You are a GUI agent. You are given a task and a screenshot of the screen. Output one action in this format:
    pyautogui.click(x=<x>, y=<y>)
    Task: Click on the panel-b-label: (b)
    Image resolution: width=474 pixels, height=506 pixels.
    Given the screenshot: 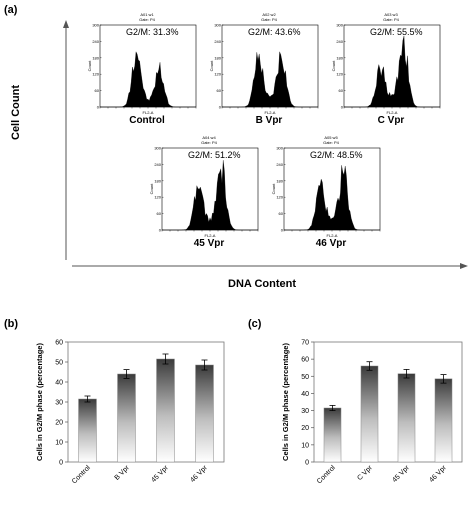 What is the action you would take?
    pyautogui.click(x=11, y=324)
    